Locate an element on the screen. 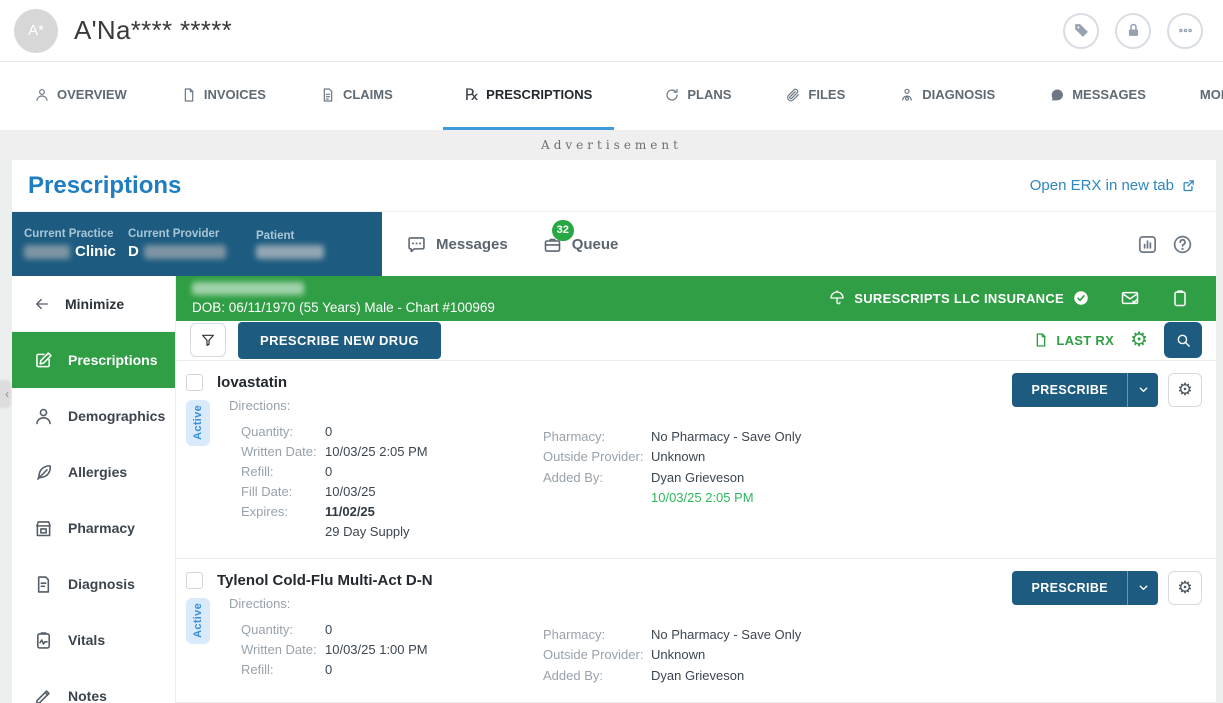 The height and width of the screenshot is (703, 1223). tab-label: MORE is located at coordinates (1211, 94).